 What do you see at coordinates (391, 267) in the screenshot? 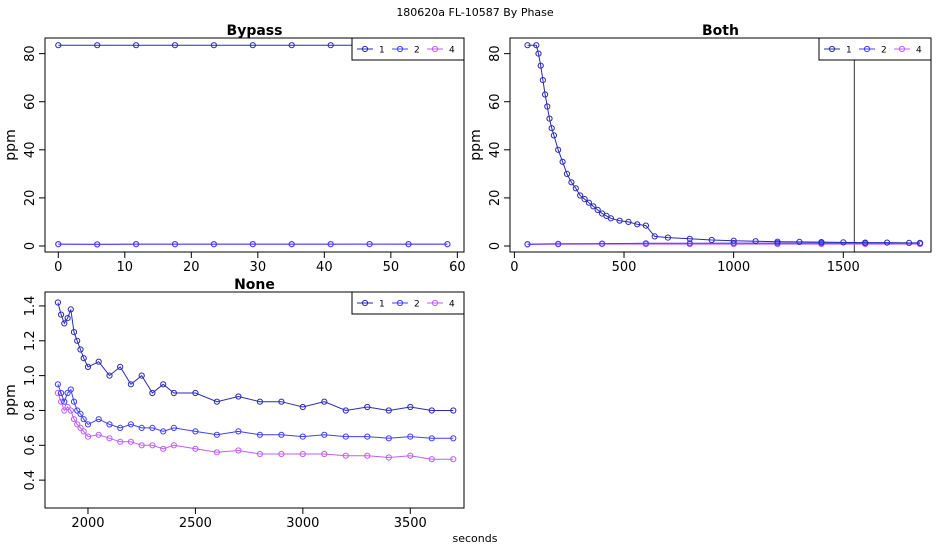
I see `x-tick-label: 50` at bounding box center [391, 267].